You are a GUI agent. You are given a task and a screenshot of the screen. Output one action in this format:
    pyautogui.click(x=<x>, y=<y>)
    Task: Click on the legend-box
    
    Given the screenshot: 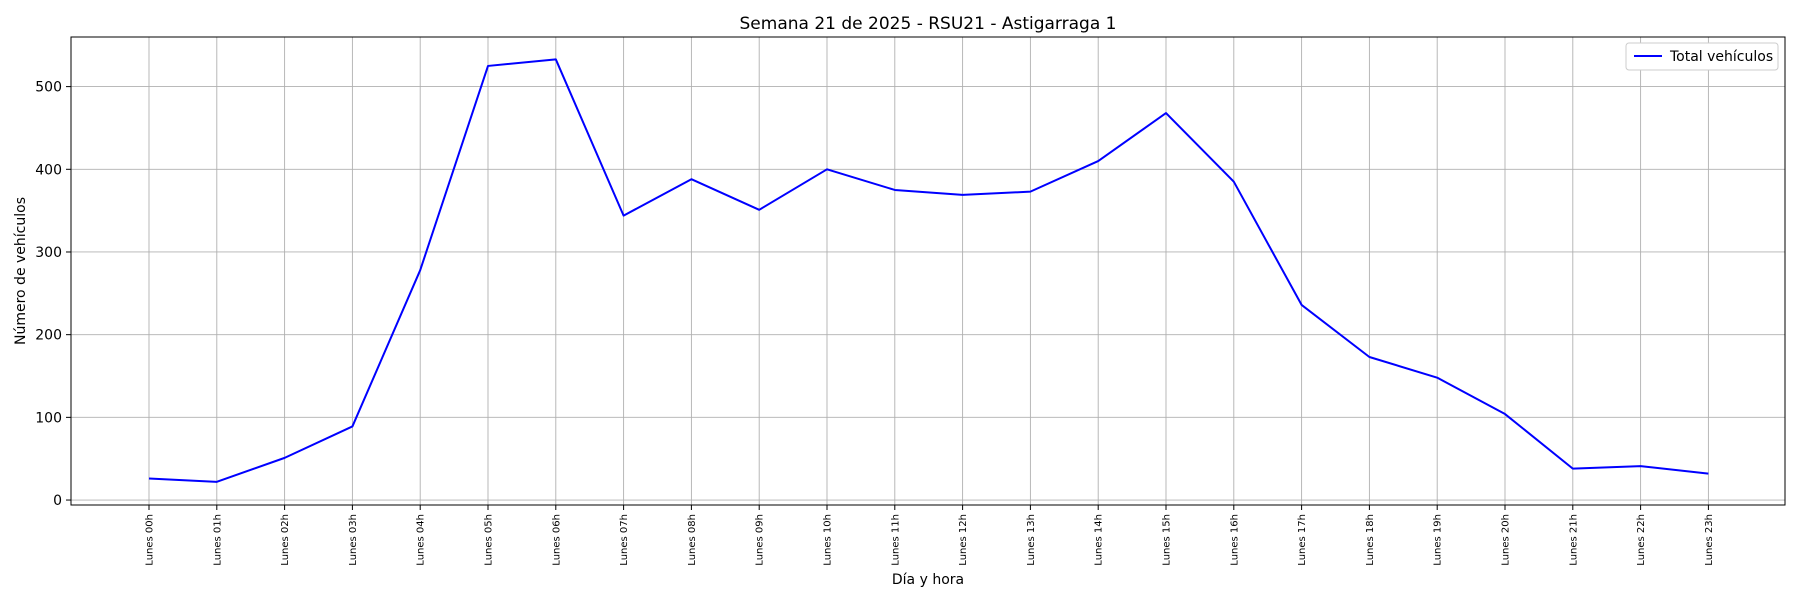 What is the action you would take?
    pyautogui.click(x=1702, y=56)
    